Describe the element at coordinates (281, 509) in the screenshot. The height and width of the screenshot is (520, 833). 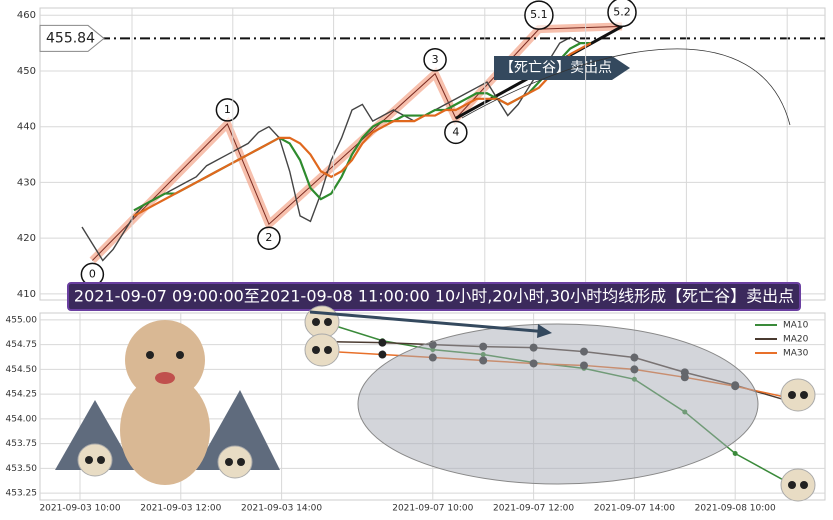
I see `x-tick-label: 2021-09-03 14:00` at that location.